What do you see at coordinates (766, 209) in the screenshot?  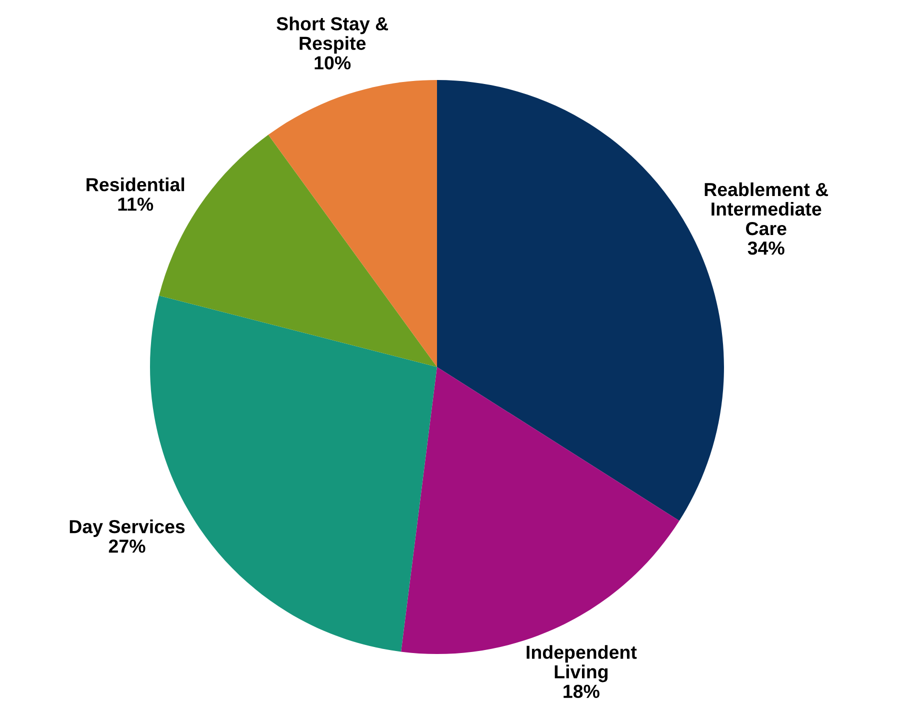 I see `slice-label: Reablement & Intermediate Care` at bounding box center [766, 209].